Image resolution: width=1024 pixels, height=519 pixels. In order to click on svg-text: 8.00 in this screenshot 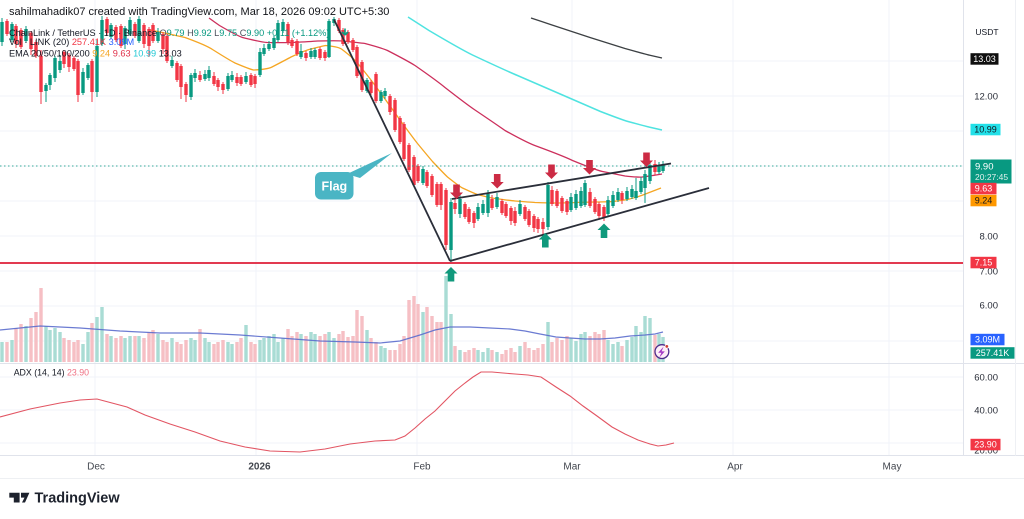, I will do `click(989, 237)`.